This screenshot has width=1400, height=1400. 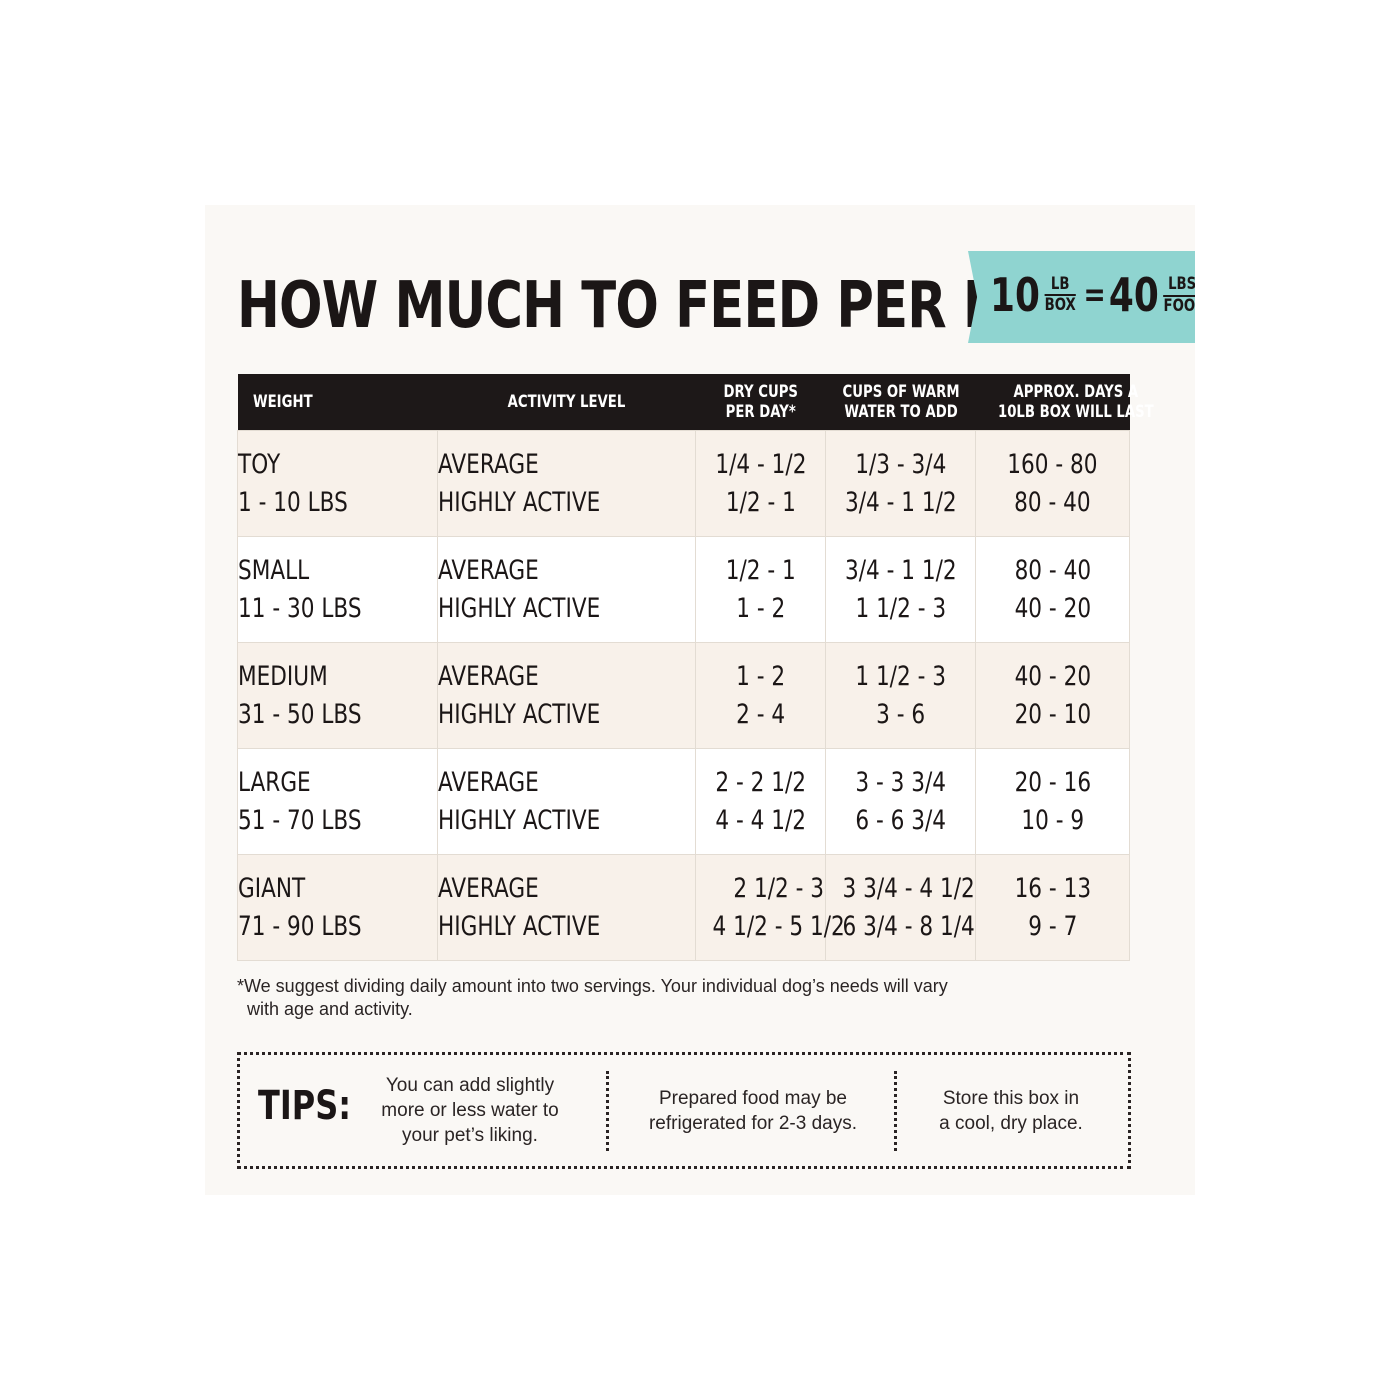 What do you see at coordinates (1052, 782) in the screenshot?
I see `days-average: 20 - 16` at bounding box center [1052, 782].